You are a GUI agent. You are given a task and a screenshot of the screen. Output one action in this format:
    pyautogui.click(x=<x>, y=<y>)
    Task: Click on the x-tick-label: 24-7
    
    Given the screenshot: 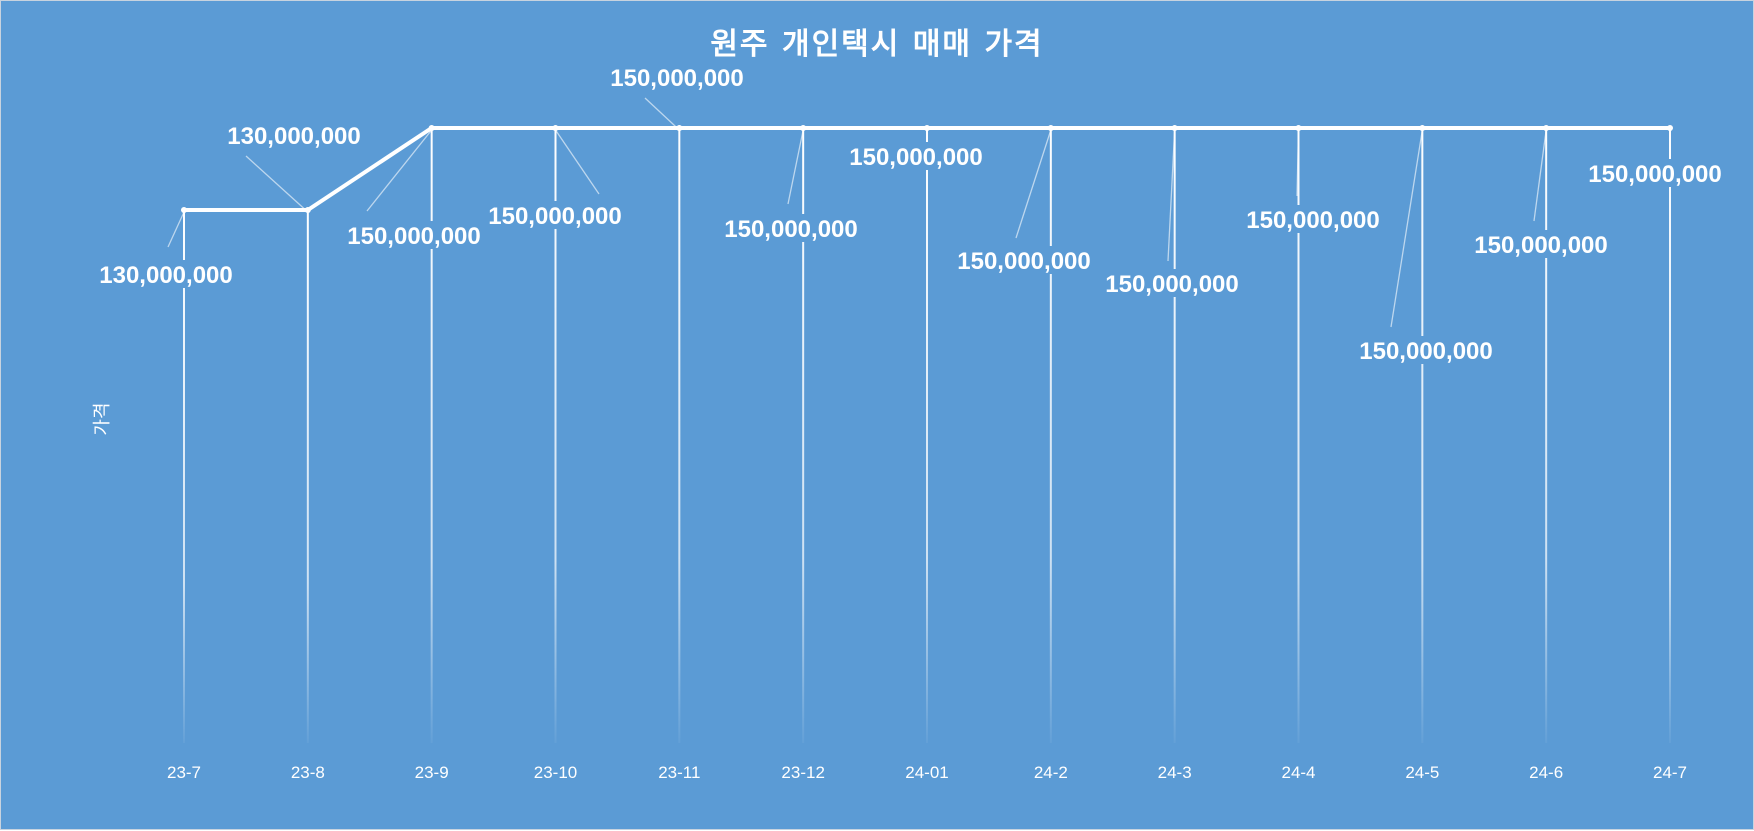 What is the action you would take?
    pyautogui.click(x=1670, y=772)
    